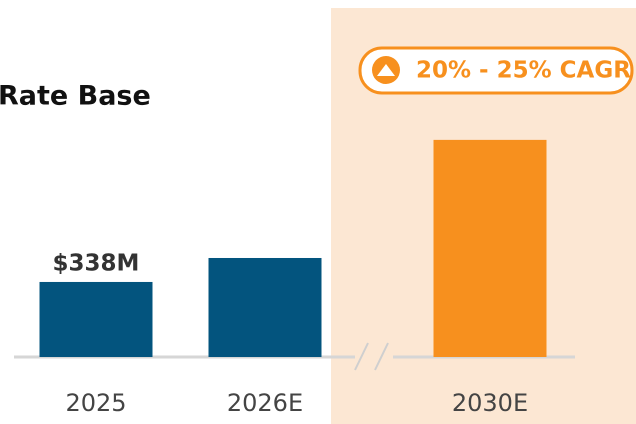  I want to click on data-label: $338M, so click(96, 263).